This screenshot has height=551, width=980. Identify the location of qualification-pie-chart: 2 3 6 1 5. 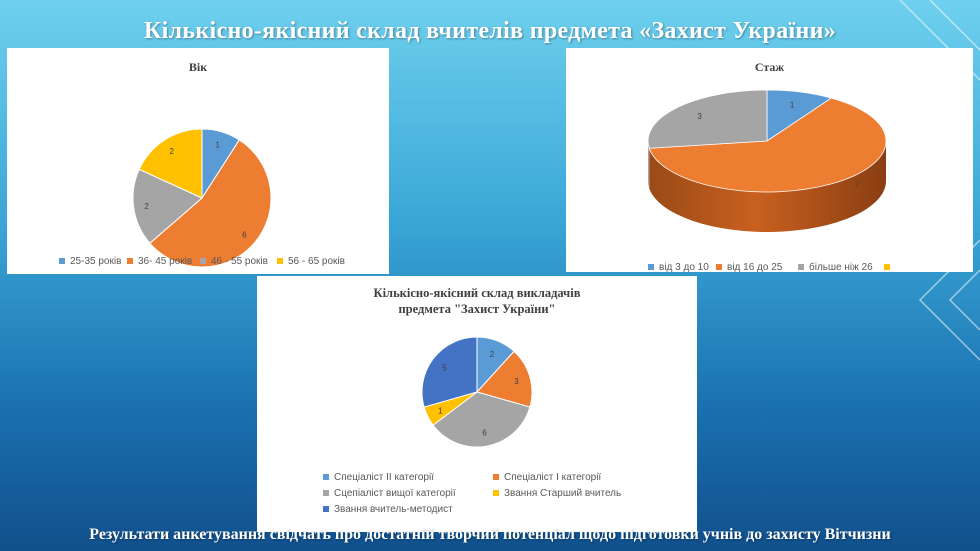
(477, 392).